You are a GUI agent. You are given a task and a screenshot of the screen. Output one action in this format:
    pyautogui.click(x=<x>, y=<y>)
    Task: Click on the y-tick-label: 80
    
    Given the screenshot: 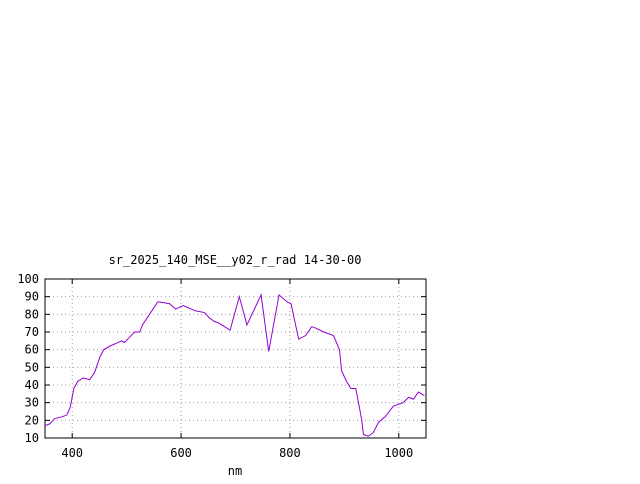 What is the action you would take?
    pyautogui.click(x=32, y=314)
    